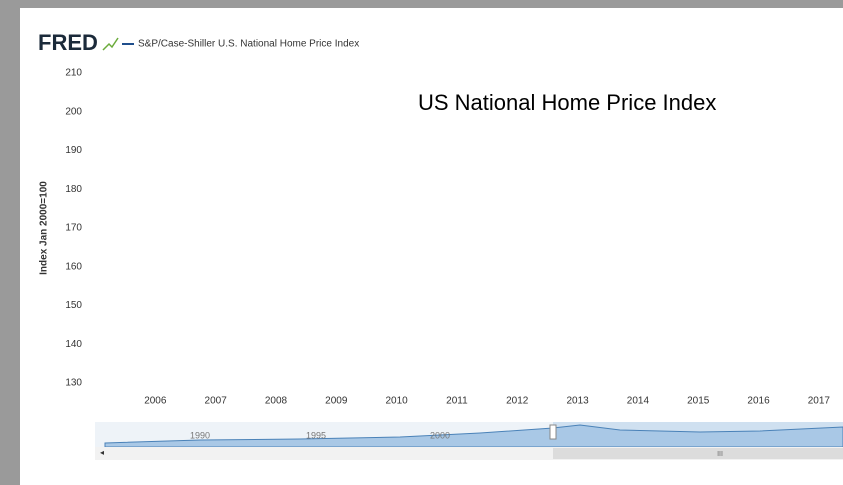 The width and height of the screenshot is (843, 485). I want to click on x-tick-label: 2014, so click(638, 401).